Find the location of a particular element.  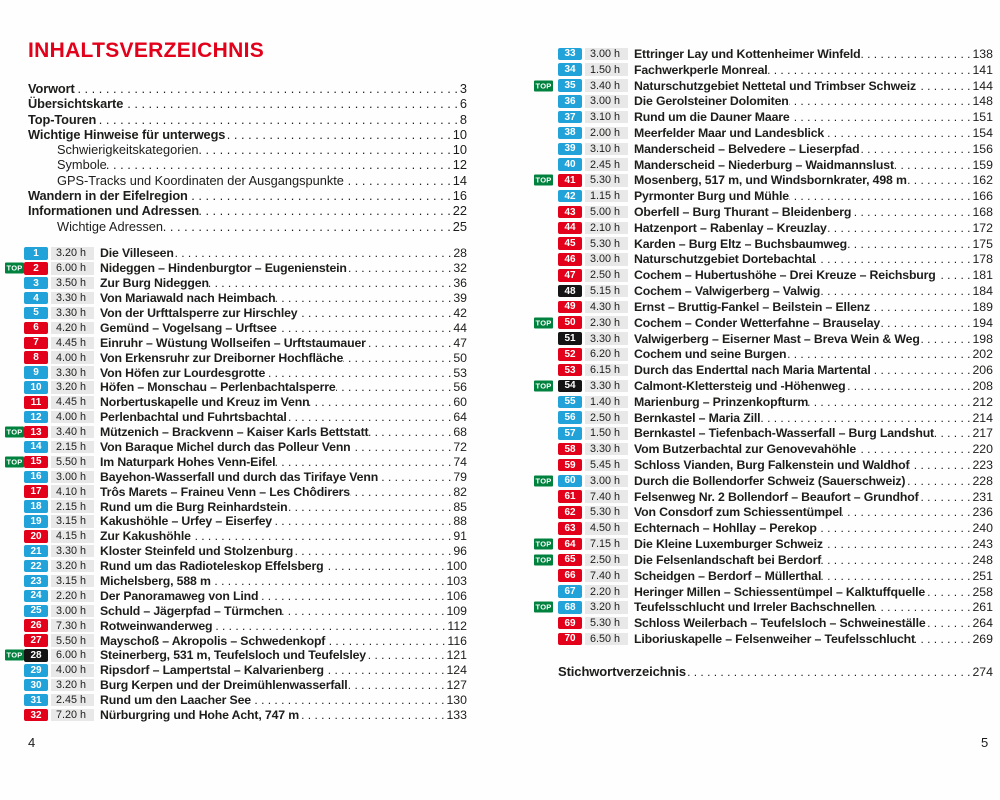

tour-row: 526.20 h Cochem und seine Burgen 202 is located at coordinates (775, 354).